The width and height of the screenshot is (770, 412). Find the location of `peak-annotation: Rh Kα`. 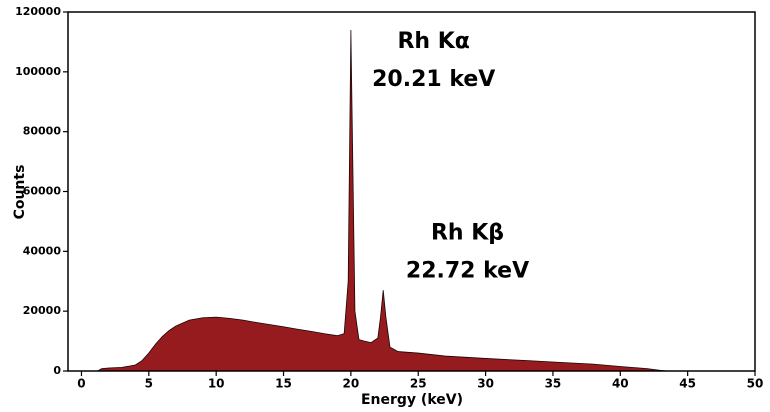

peak-annotation: Rh Kα is located at coordinates (433, 41).